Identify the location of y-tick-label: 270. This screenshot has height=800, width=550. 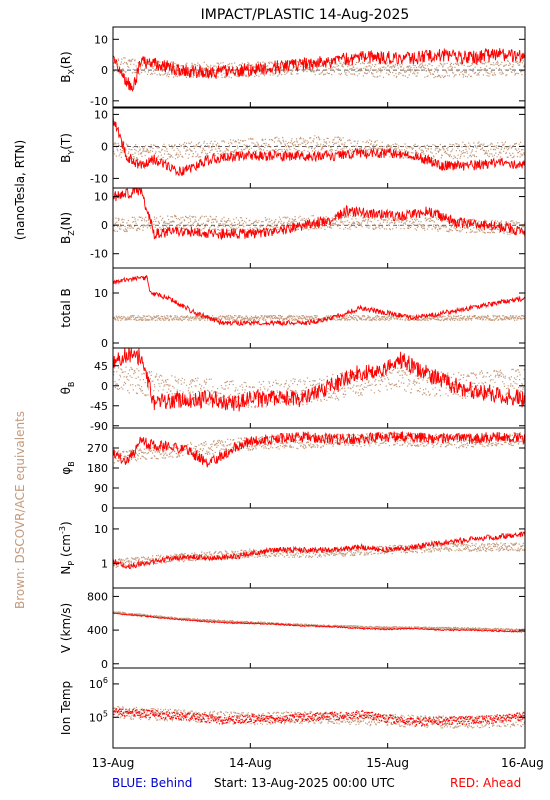
(97, 448).